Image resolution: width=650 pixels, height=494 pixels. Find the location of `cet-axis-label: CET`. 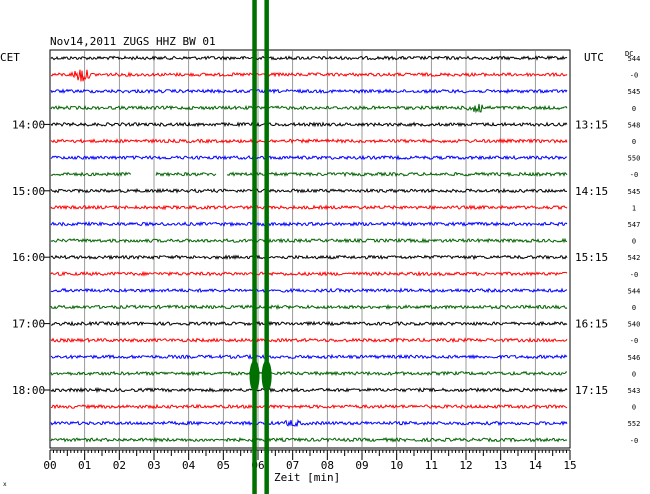

cet-axis-label: CET is located at coordinates (10, 57).